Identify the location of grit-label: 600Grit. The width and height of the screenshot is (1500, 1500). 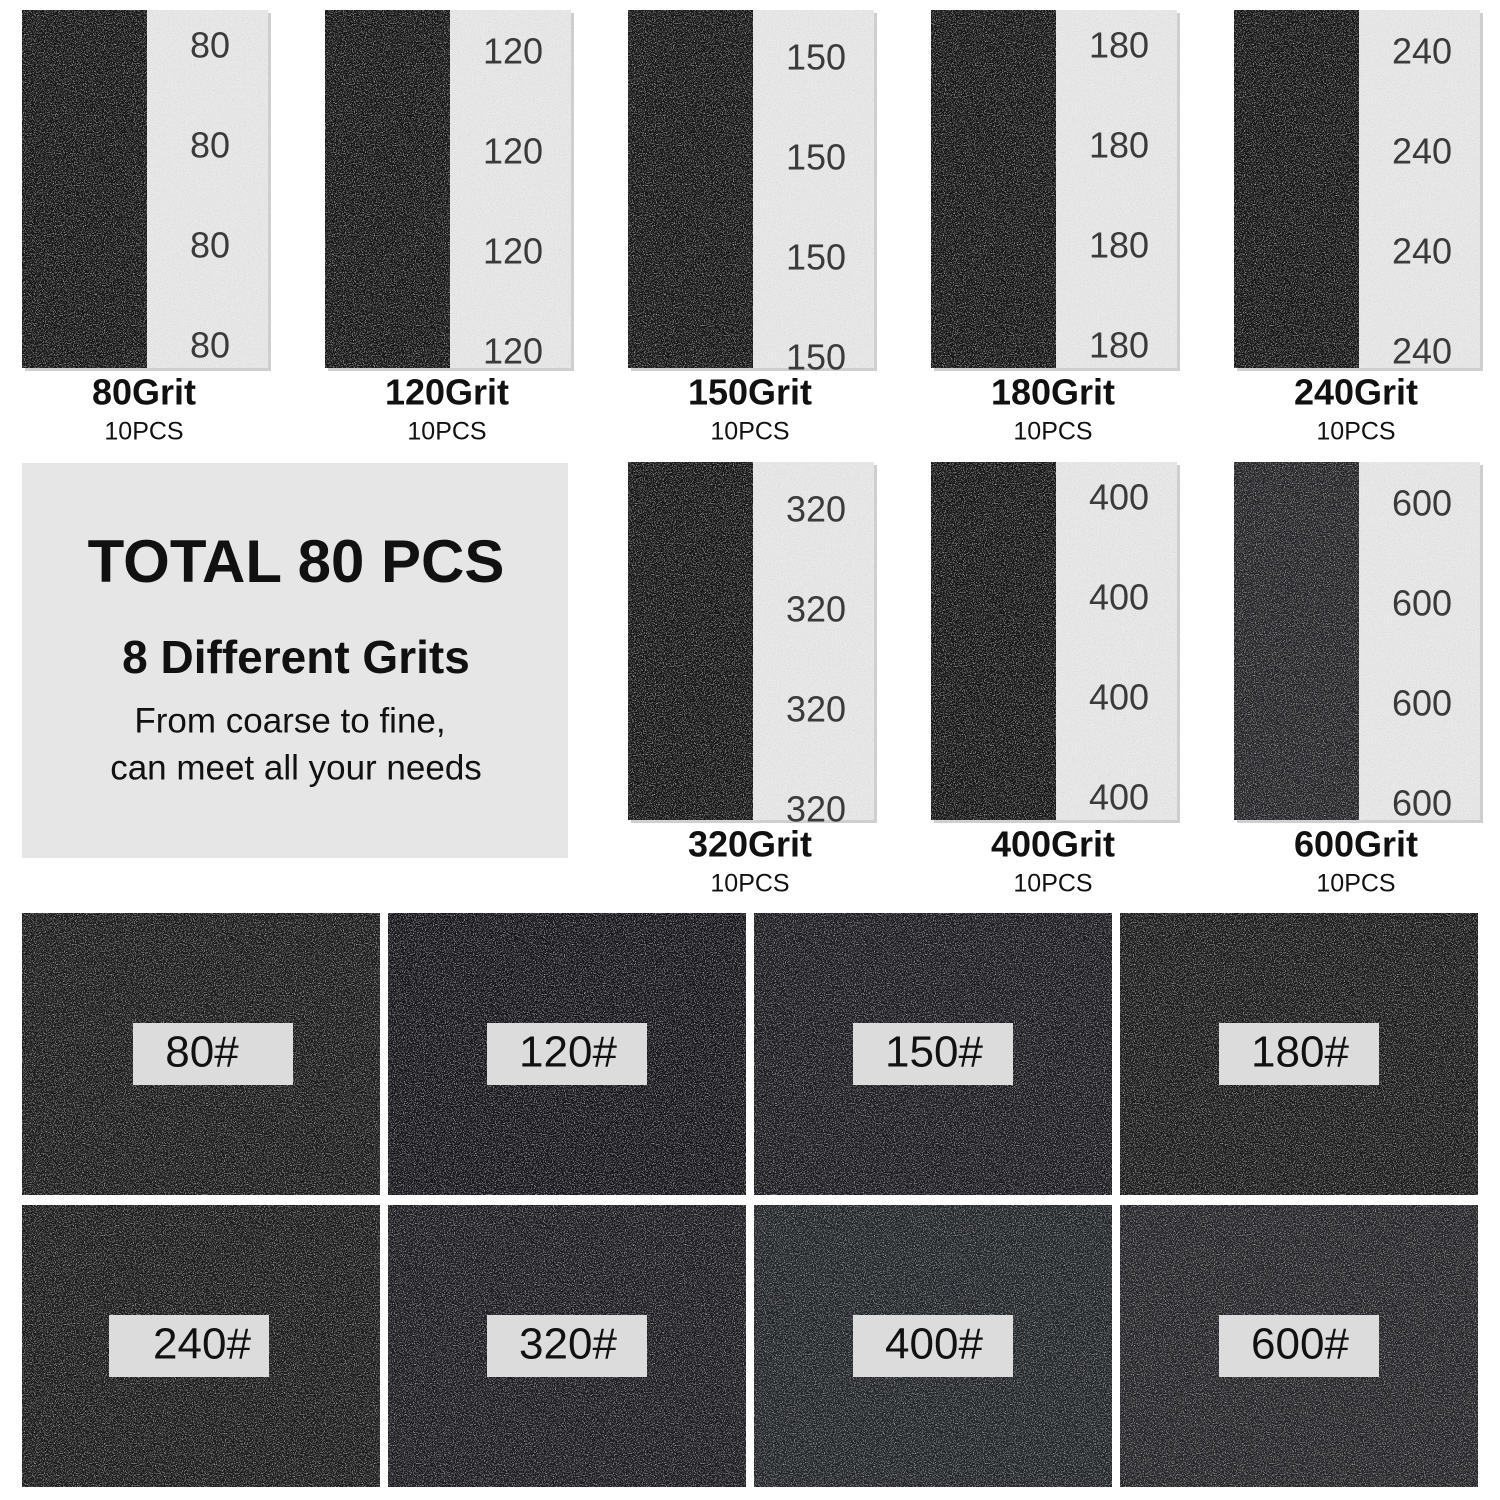
(1356, 844).